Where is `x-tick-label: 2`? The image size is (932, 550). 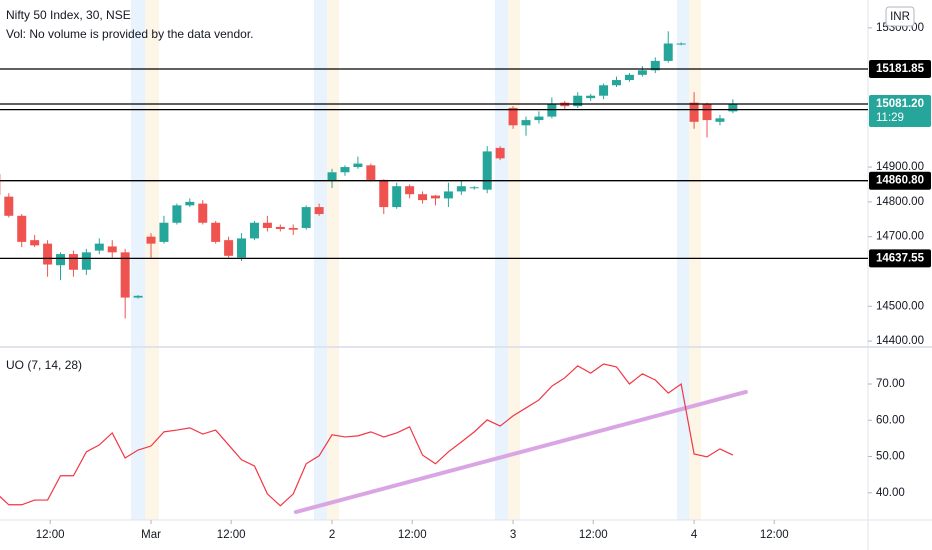
x-tick-label: 2 is located at coordinates (332, 535).